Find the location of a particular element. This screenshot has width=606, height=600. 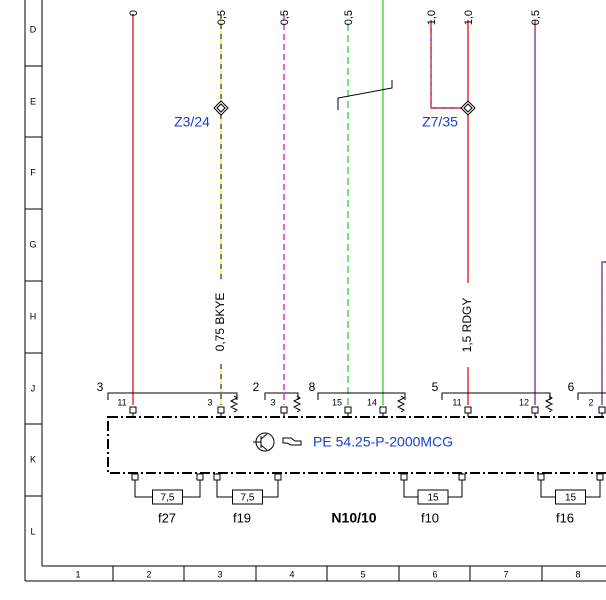

fuses: 7,5 f27 7,5 f19 15 f10 15 f16 is located at coordinates (367, 499).